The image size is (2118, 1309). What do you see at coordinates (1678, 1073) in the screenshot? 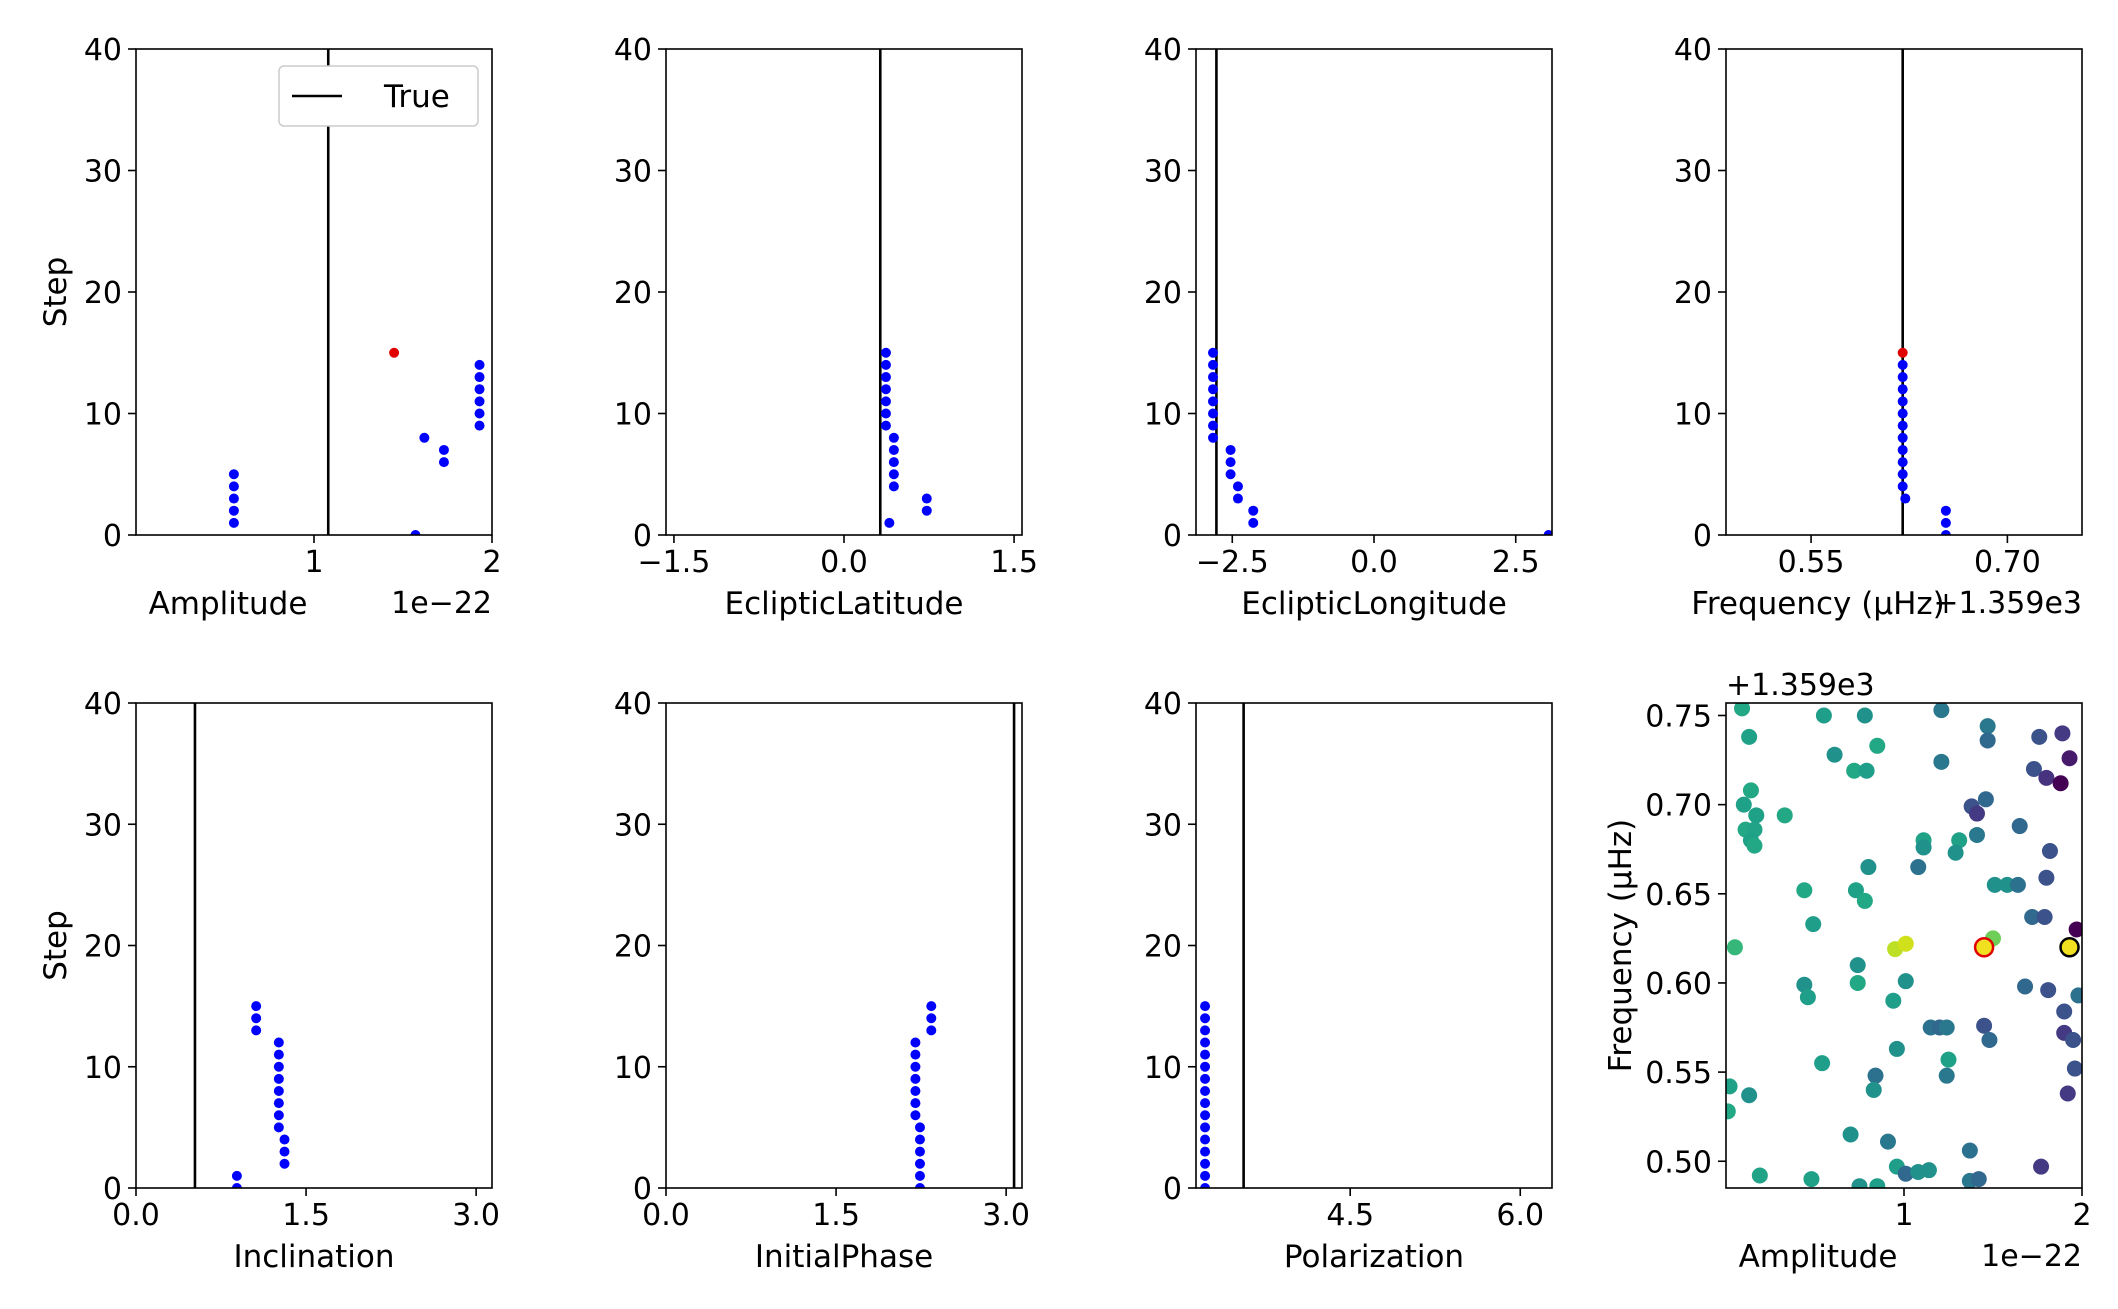
I see `y-tick-label: 0.55` at bounding box center [1678, 1073].